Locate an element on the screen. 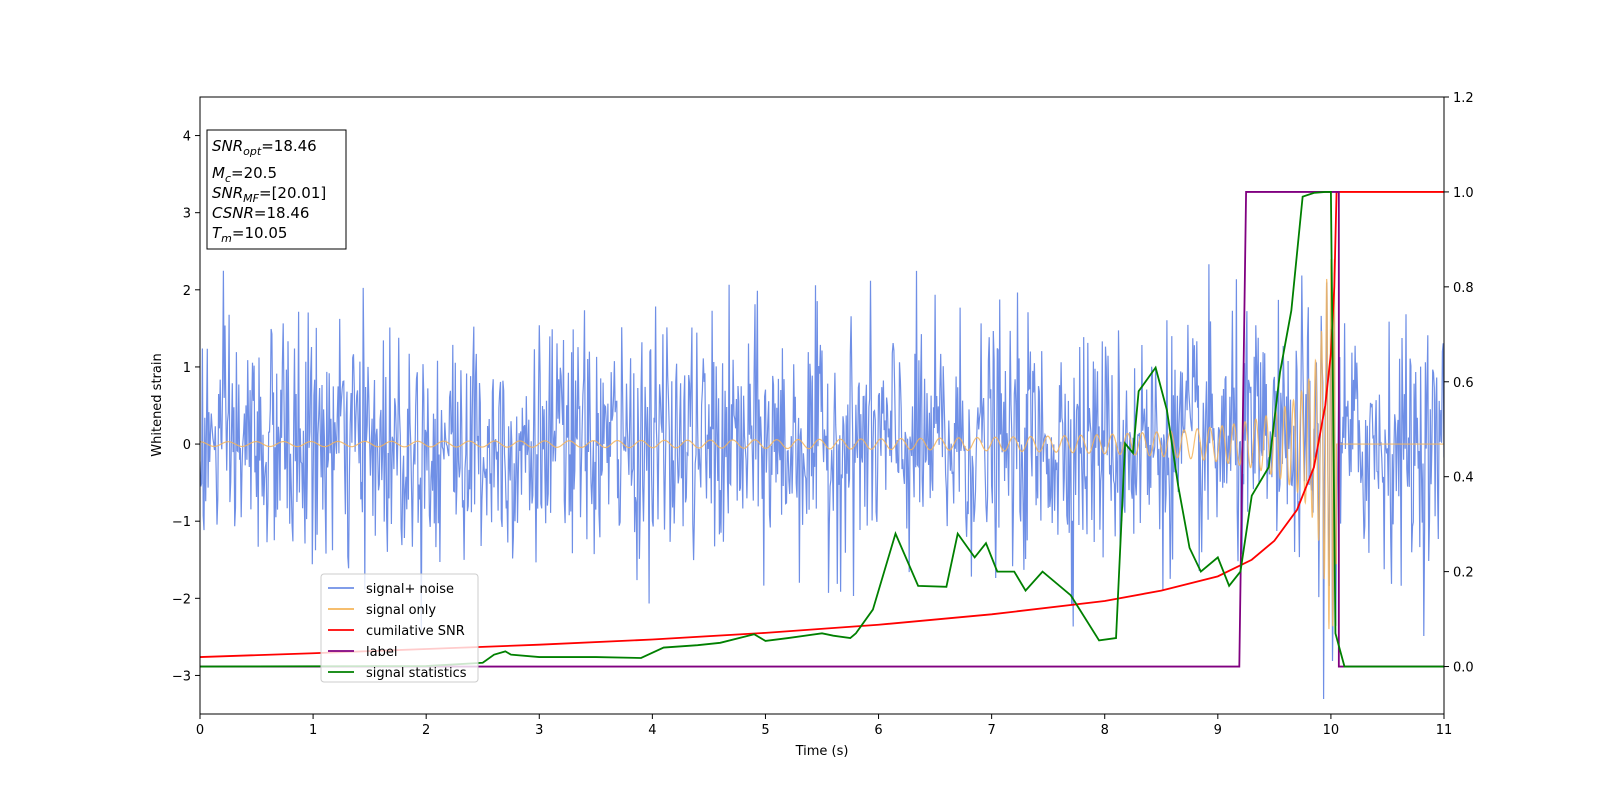 The width and height of the screenshot is (1600, 800). y-tick-label: −2 is located at coordinates (181, 599).